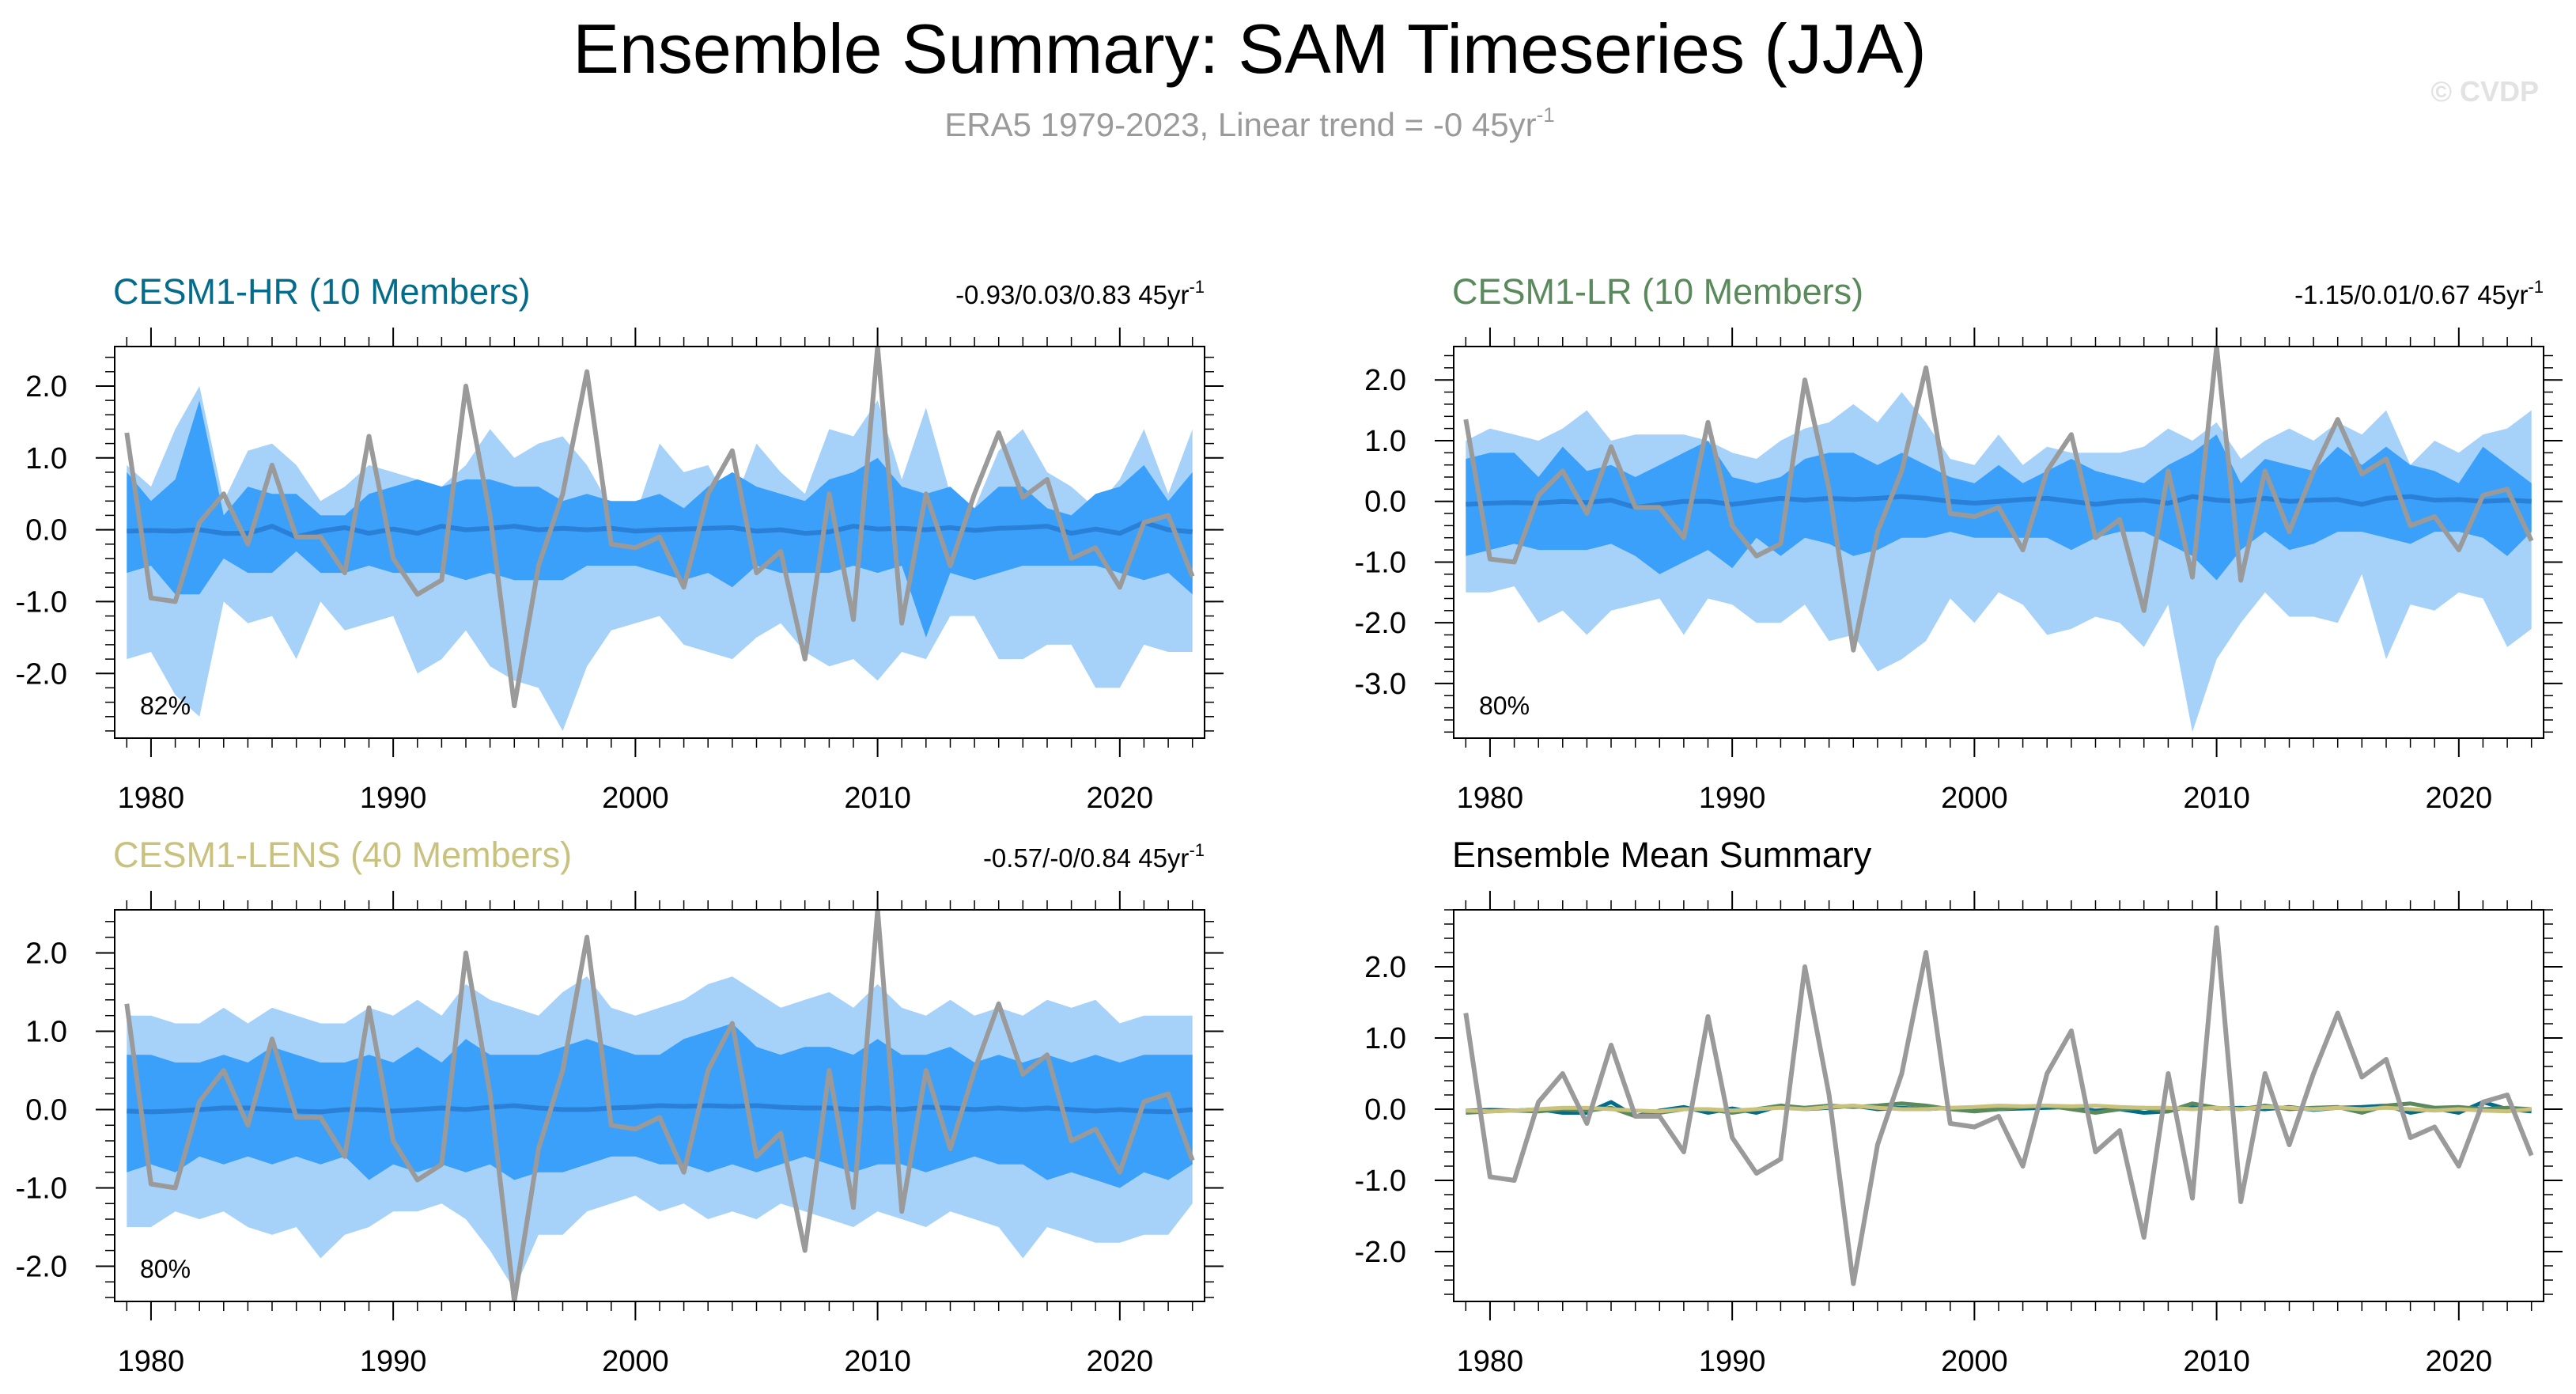 The height and width of the screenshot is (1394, 2576). Describe the element at coordinates (1381, 684) in the screenshot. I see `y-tick-label: -3.0` at that location.